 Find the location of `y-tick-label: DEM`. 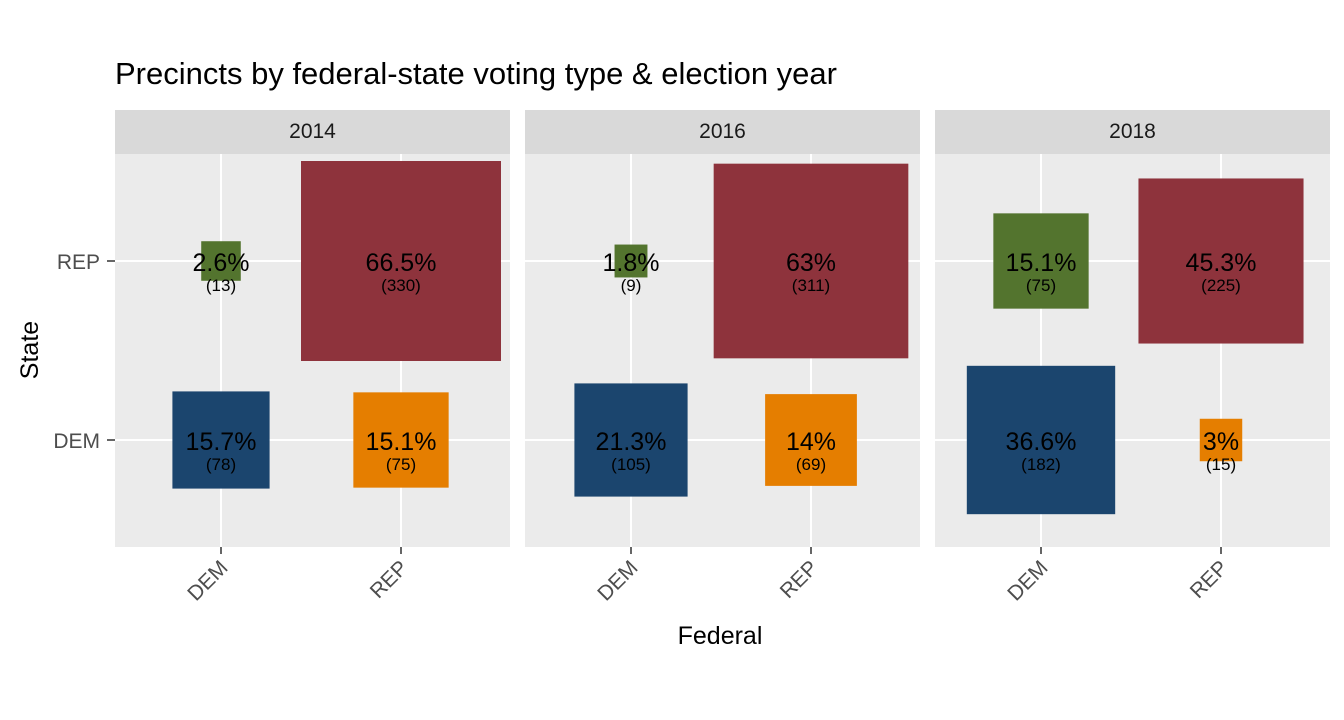

y-tick-label: DEM is located at coordinates (76, 441).